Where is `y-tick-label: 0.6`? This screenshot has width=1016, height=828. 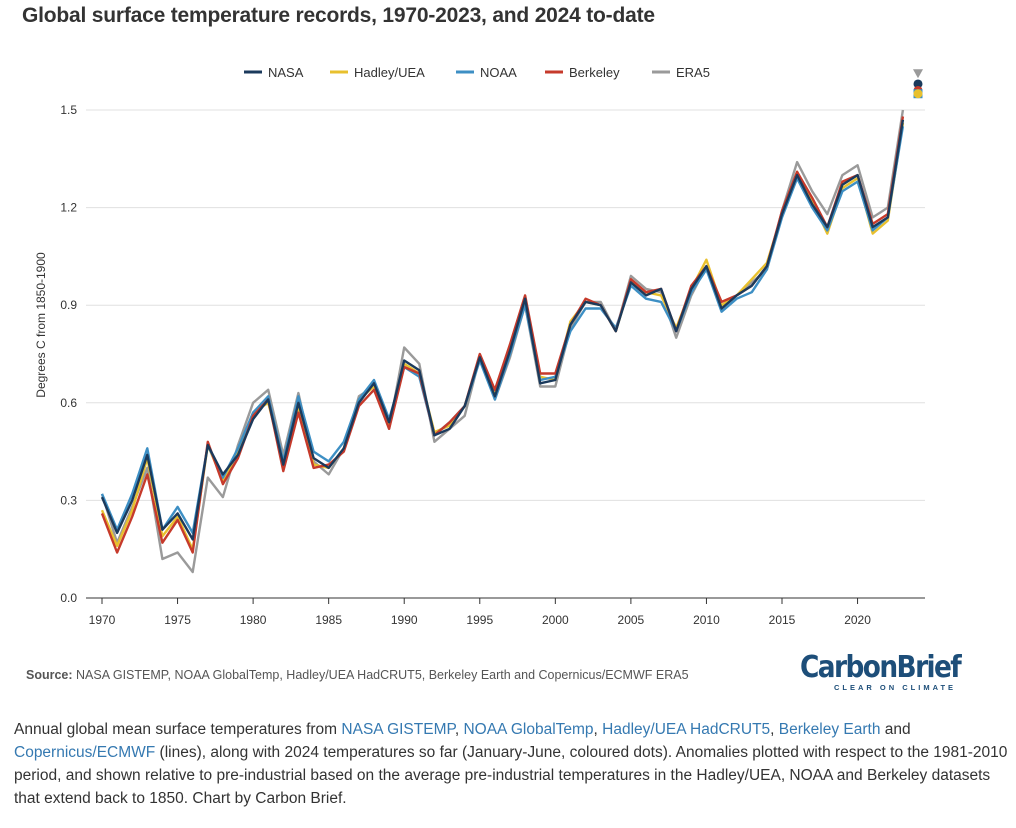
y-tick-label: 0.6 is located at coordinates (68, 403).